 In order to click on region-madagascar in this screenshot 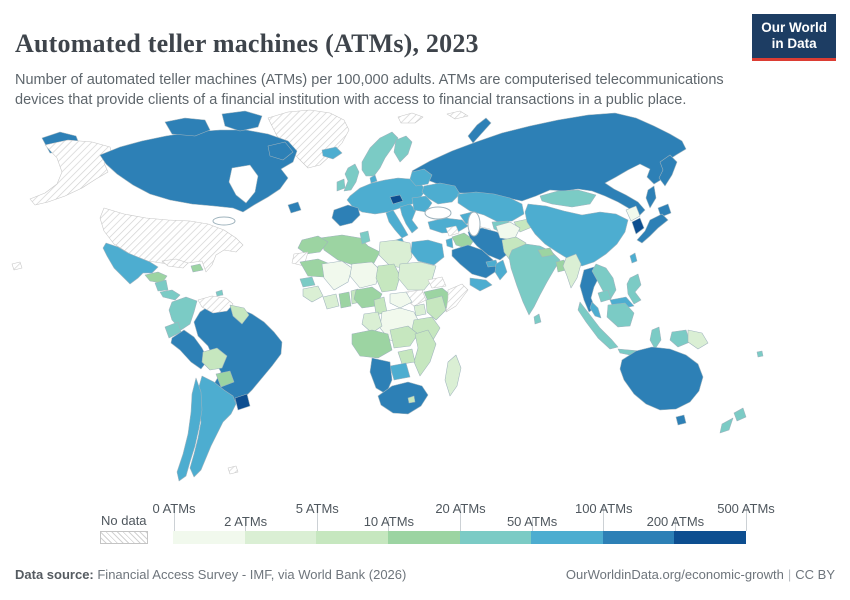, I will do `click(453, 375)`.